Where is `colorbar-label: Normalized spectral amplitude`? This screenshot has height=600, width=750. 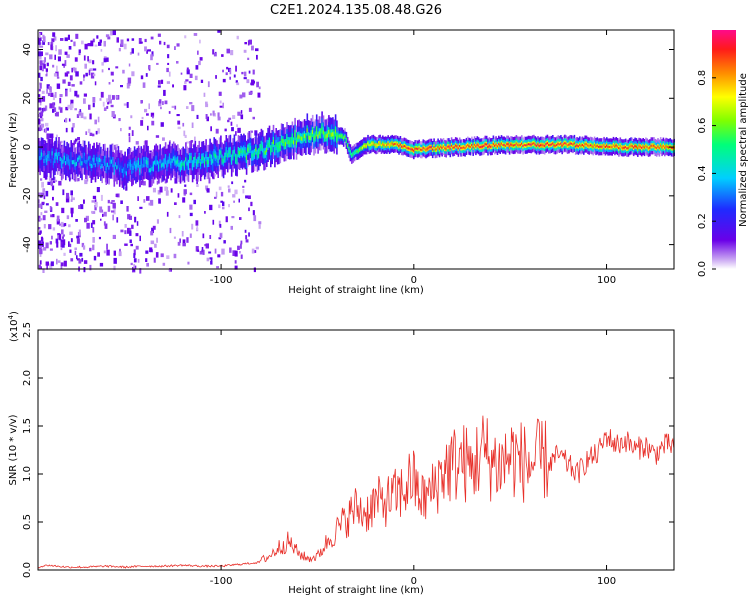 colorbar-label: Normalized spectral amplitude is located at coordinates (743, 150).